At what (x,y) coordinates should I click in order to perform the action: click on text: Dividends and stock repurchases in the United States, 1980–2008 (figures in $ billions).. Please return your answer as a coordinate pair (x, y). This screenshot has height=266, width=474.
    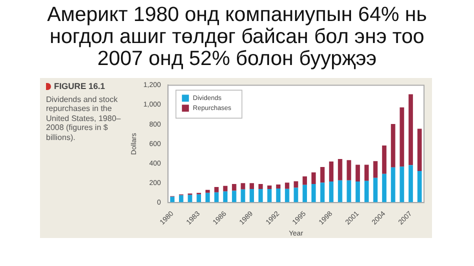
    Looking at the image, I should click on (84, 118).